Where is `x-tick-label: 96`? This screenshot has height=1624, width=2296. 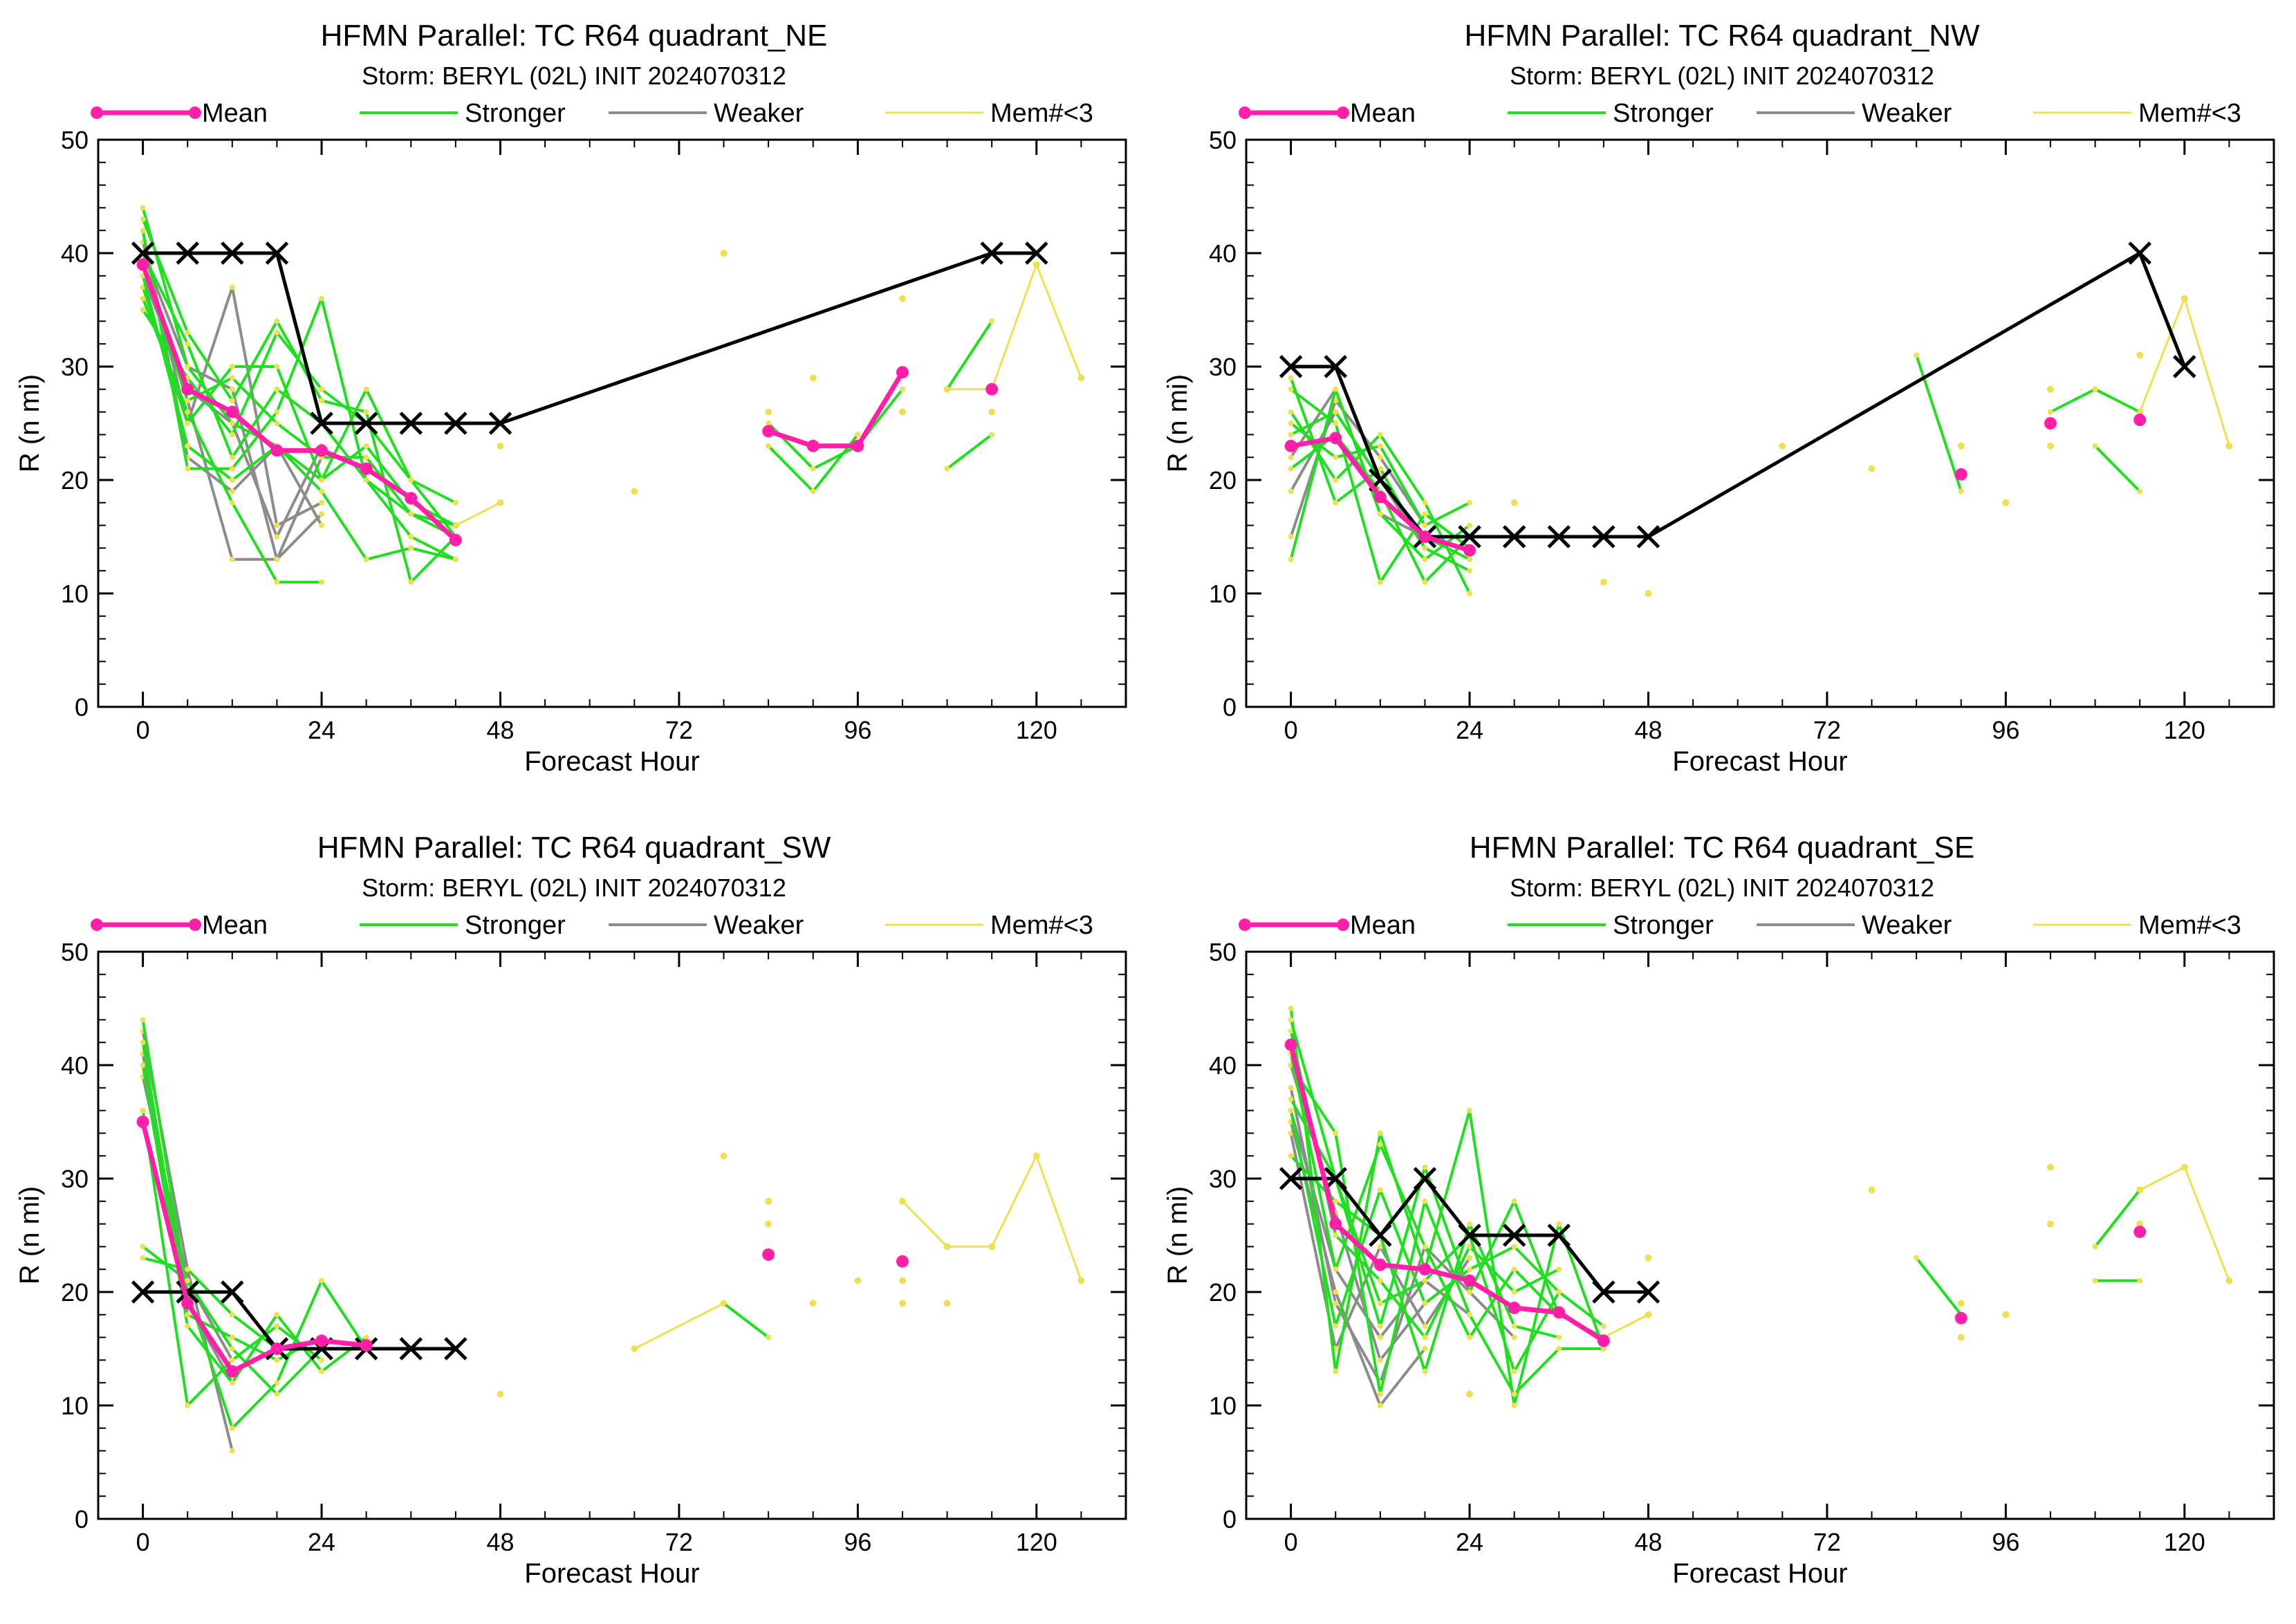 x-tick-label: 96 is located at coordinates (858, 1542).